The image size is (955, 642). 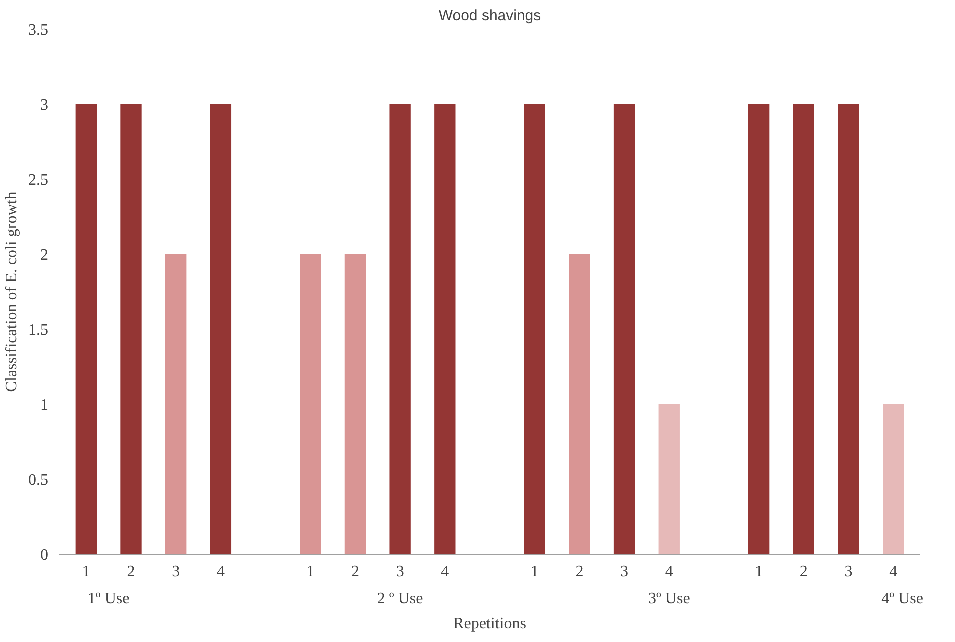 What do you see at coordinates (490, 624) in the screenshot?
I see `x-axis-title: Repetitions` at bounding box center [490, 624].